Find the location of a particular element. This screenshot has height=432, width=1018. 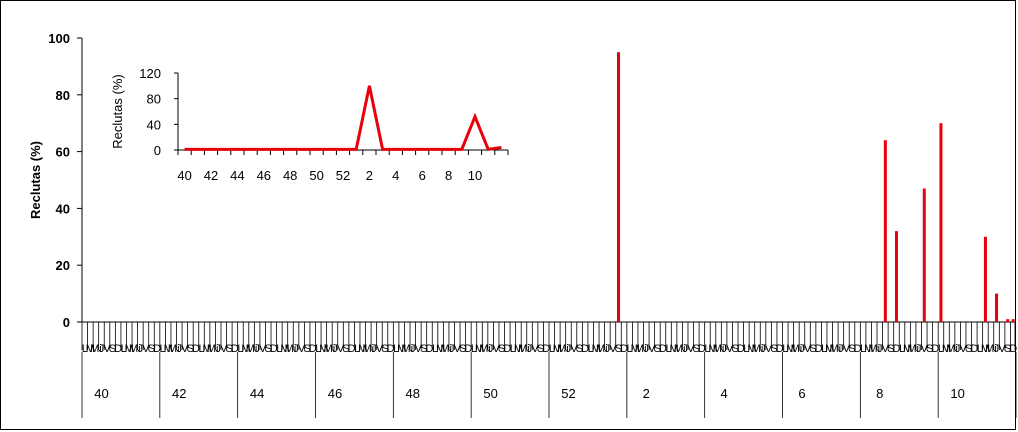

main-y-tick-label: 100 is located at coordinates (59, 38).